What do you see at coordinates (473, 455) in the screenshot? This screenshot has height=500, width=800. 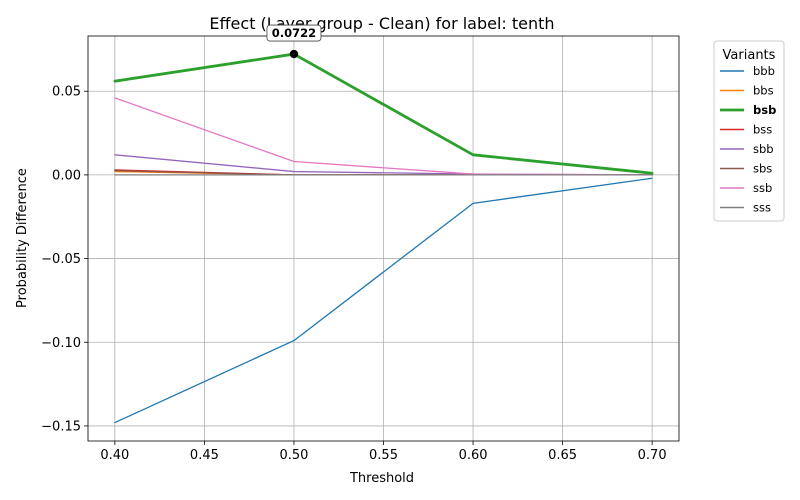 I see `x-tick-label: 0.60` at bounding box center [473, 455].